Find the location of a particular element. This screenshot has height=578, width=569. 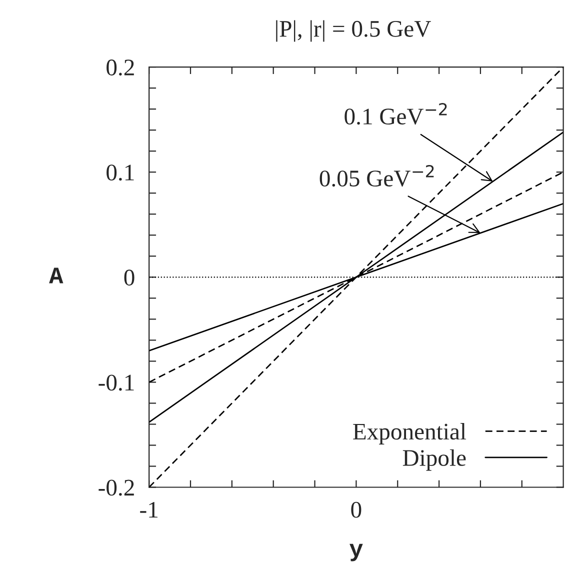

x-tick-label: -1 is located at coordinates (149, 510).